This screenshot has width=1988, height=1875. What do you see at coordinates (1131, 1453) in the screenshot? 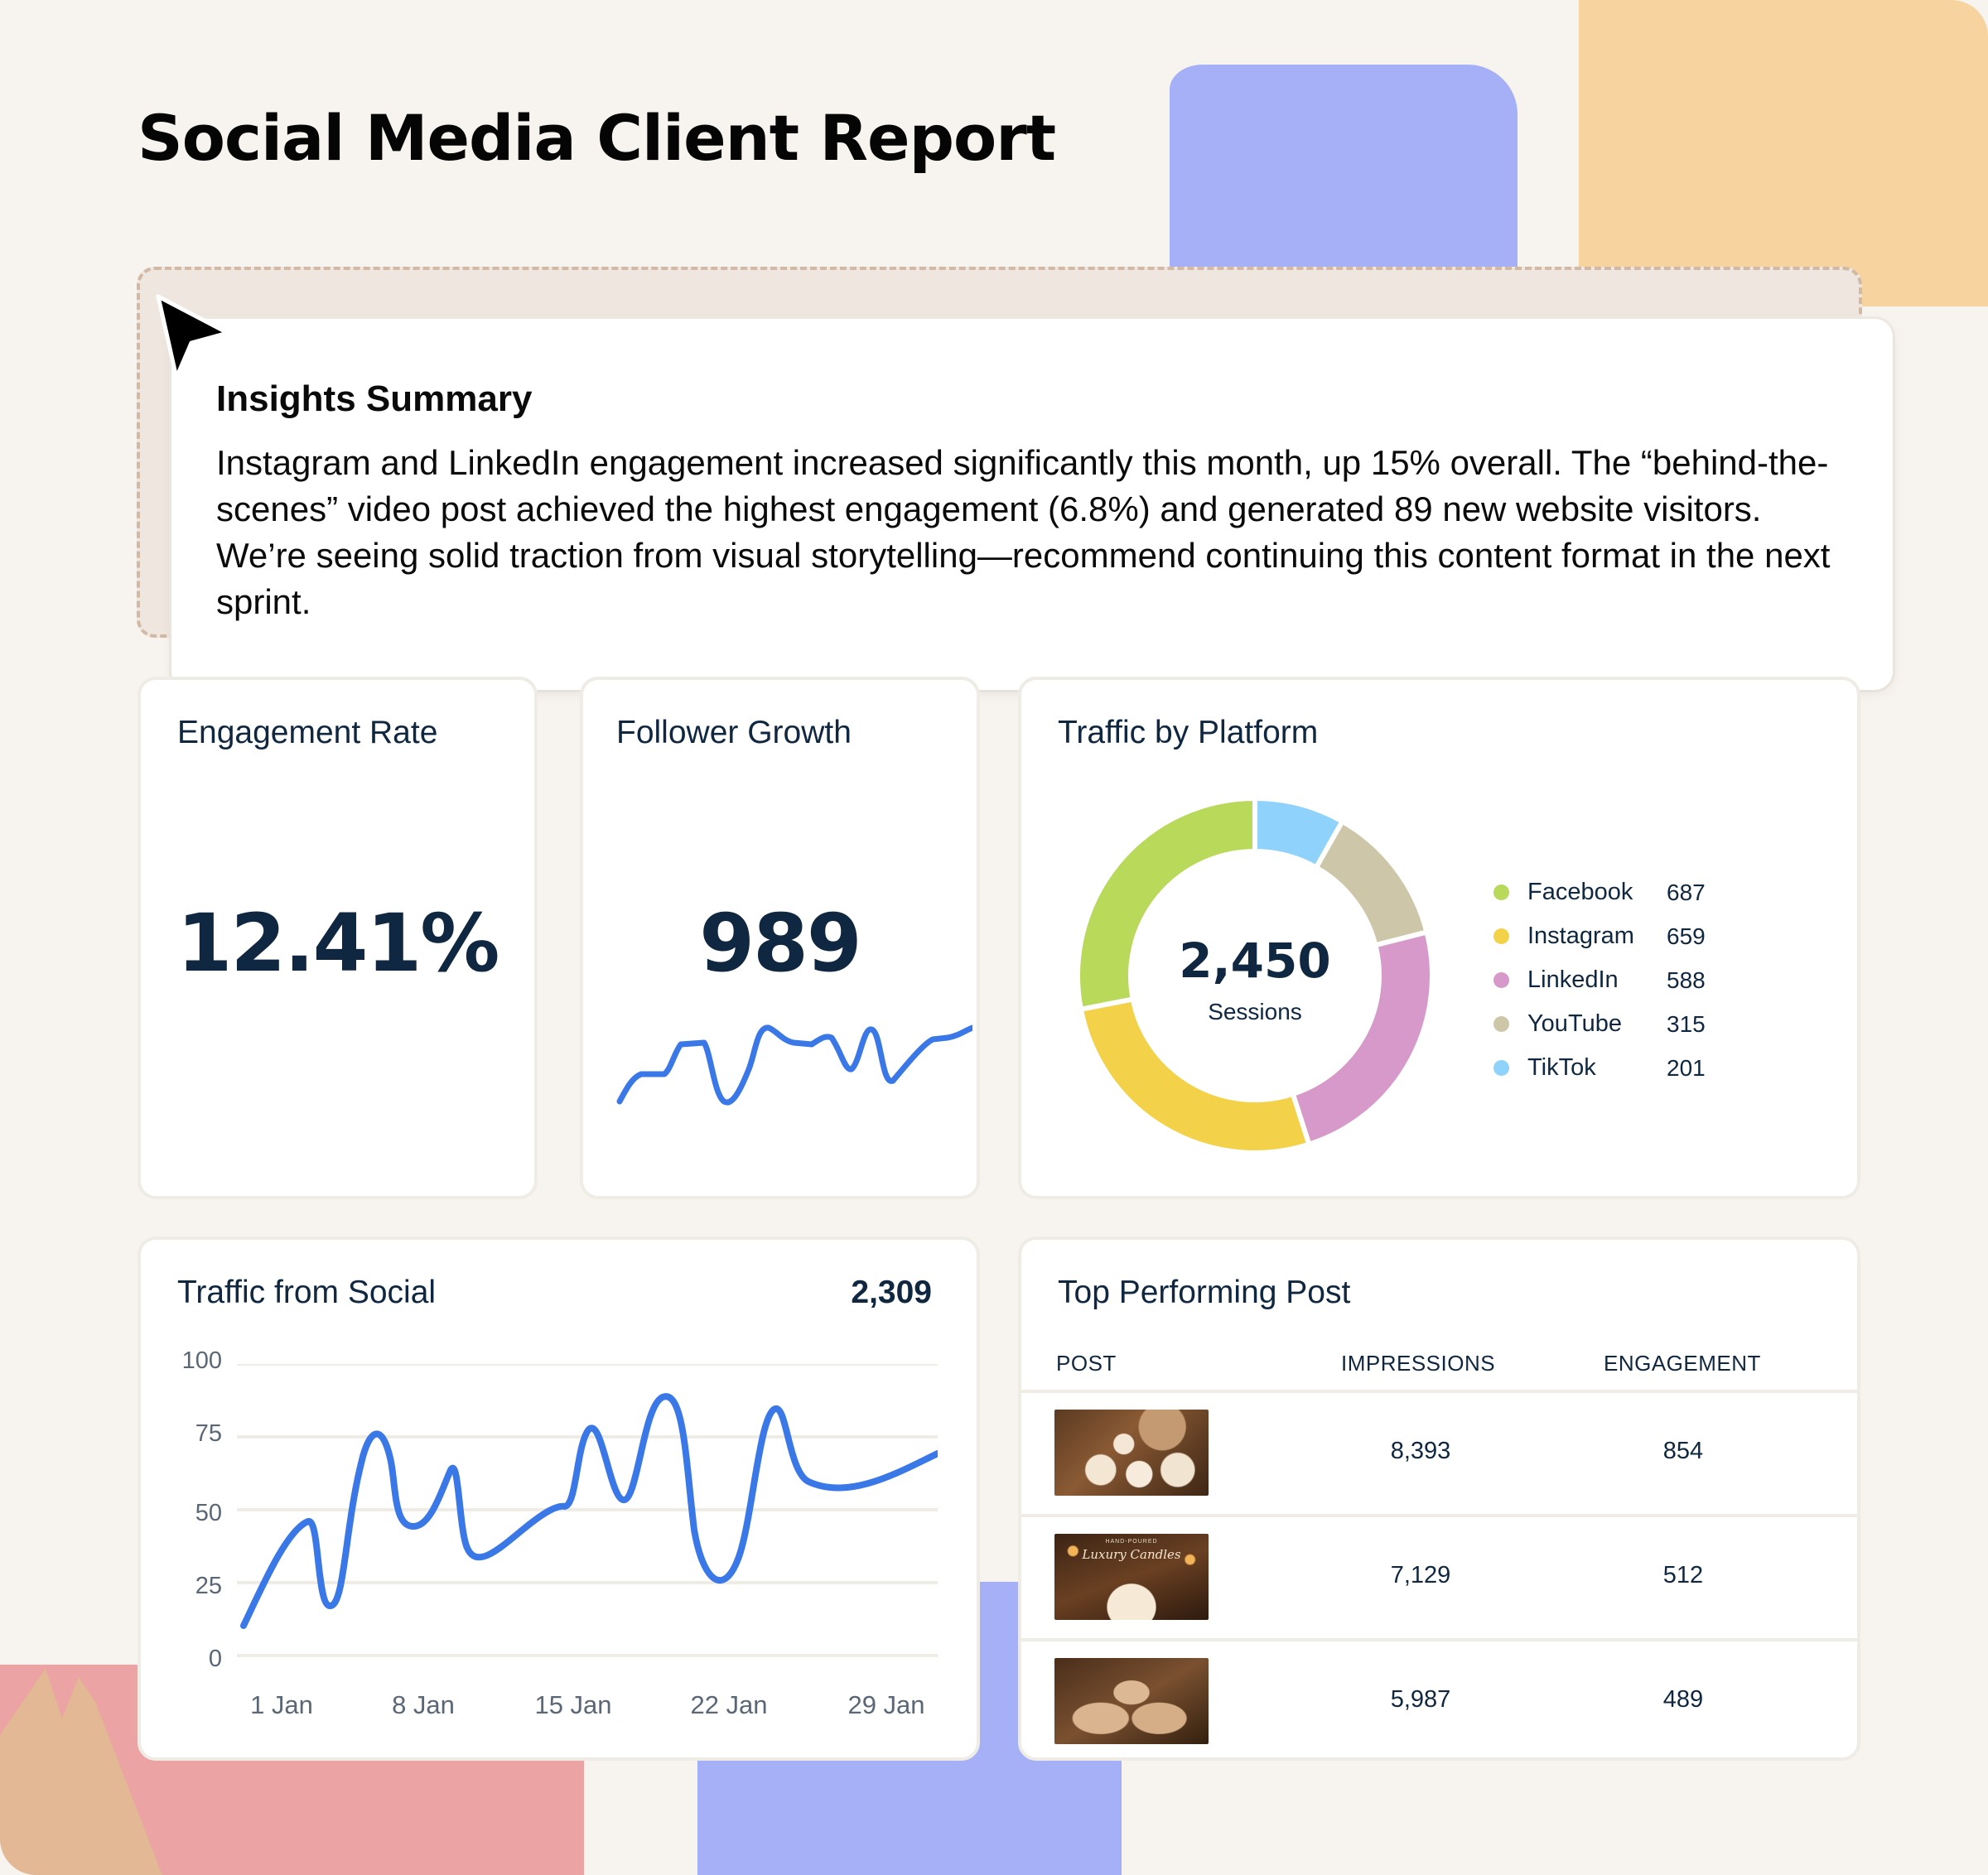
I see `post-thumbnail-candle-pouring` at bounding box center [1131, 1453].